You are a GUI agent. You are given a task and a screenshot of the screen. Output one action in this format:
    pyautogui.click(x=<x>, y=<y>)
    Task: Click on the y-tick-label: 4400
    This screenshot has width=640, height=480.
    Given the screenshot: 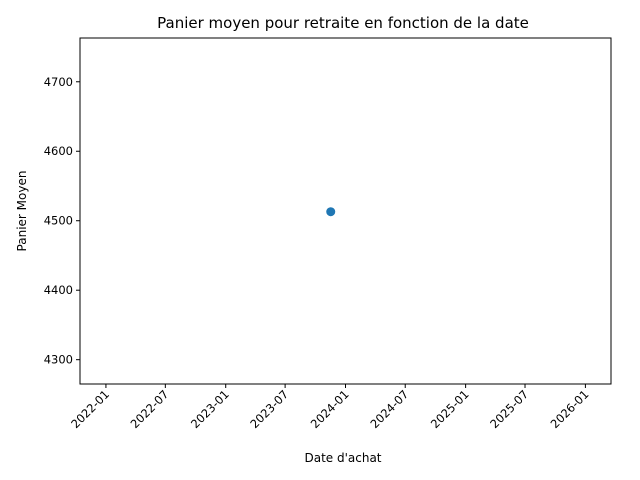 What is the action you would take?
    pyautogui.click(x=58, y=290)
    